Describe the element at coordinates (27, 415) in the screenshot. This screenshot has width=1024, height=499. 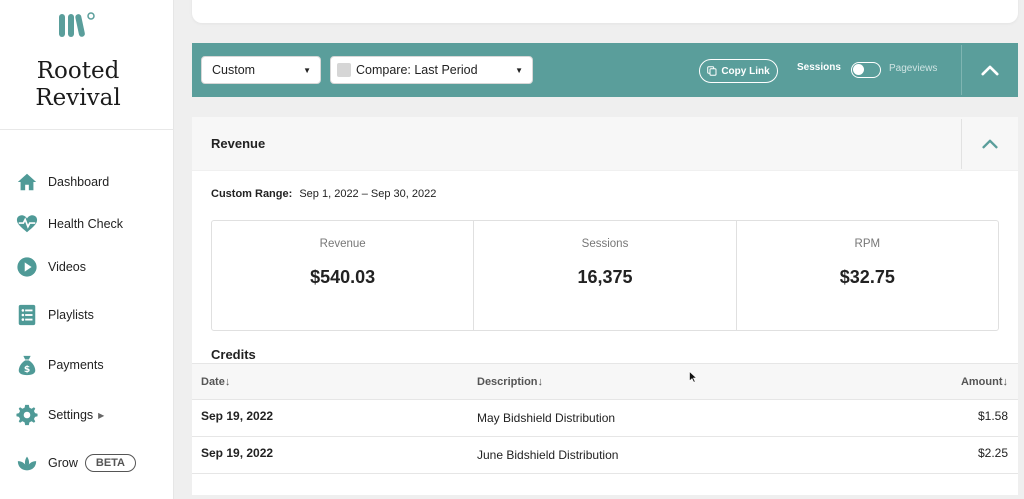
I see `gear-icon` at that location.